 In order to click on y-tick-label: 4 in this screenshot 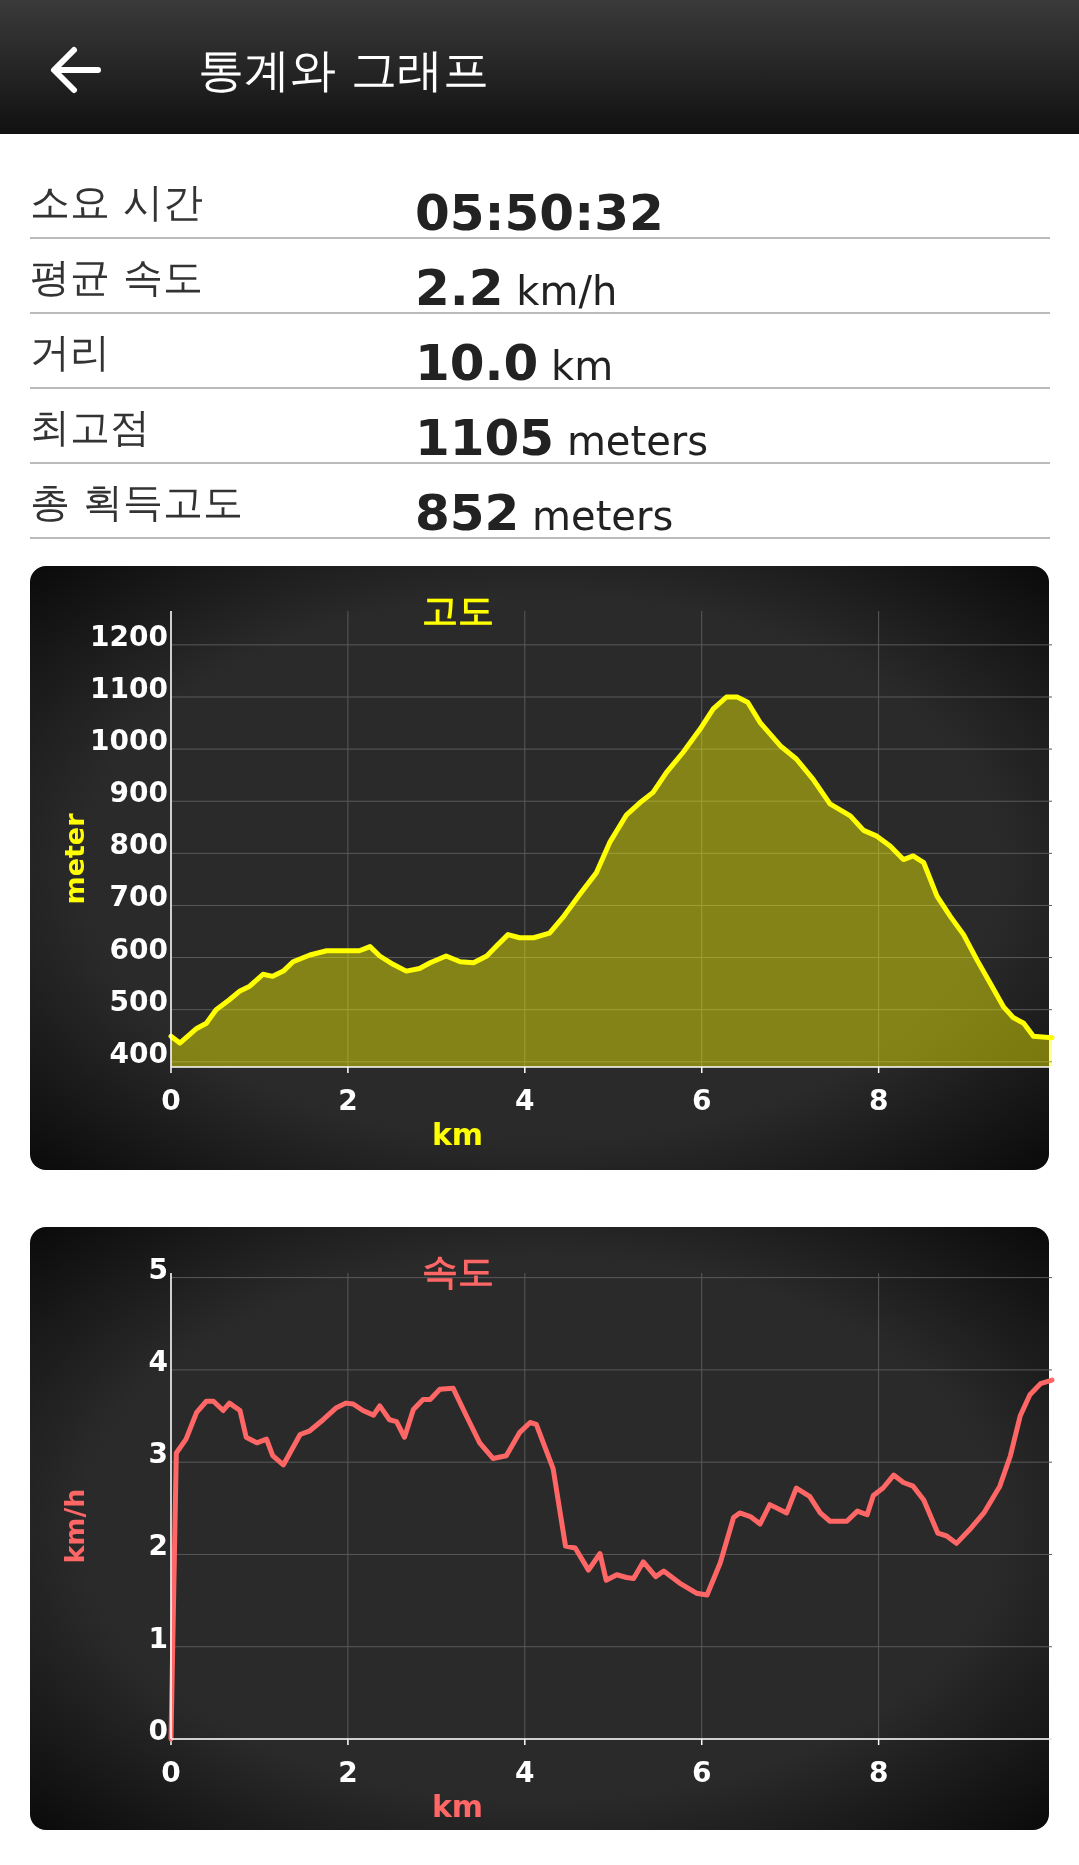, I will do `click(158, 1361)`.